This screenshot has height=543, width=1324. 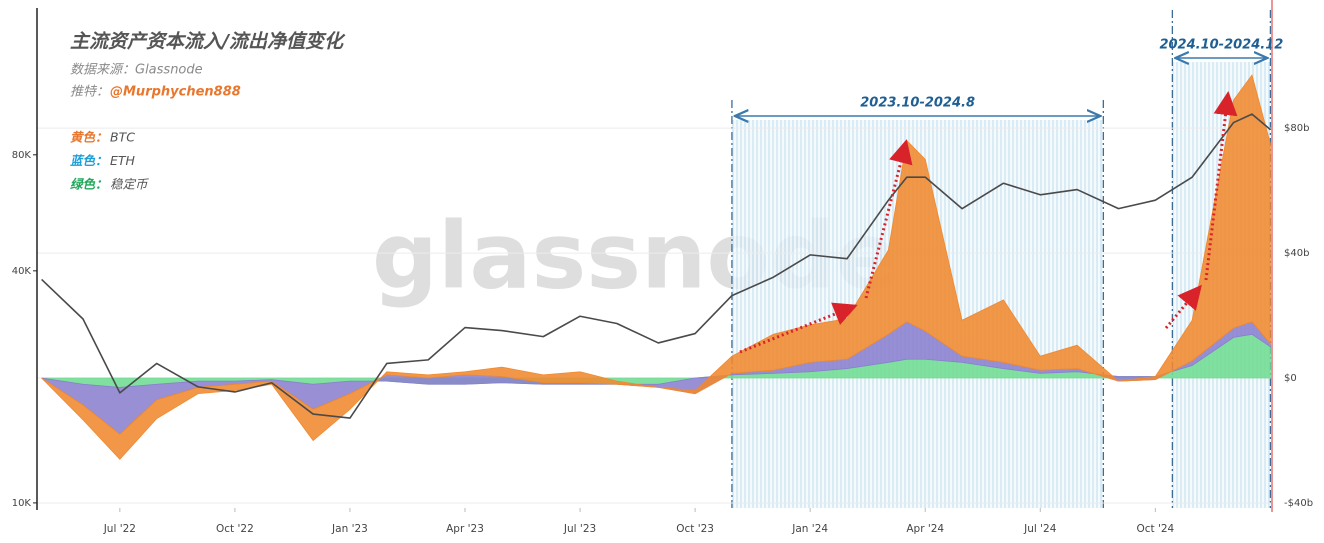 I want to click on legend-prefix: 蓝色：, so click(x=89, y=160).